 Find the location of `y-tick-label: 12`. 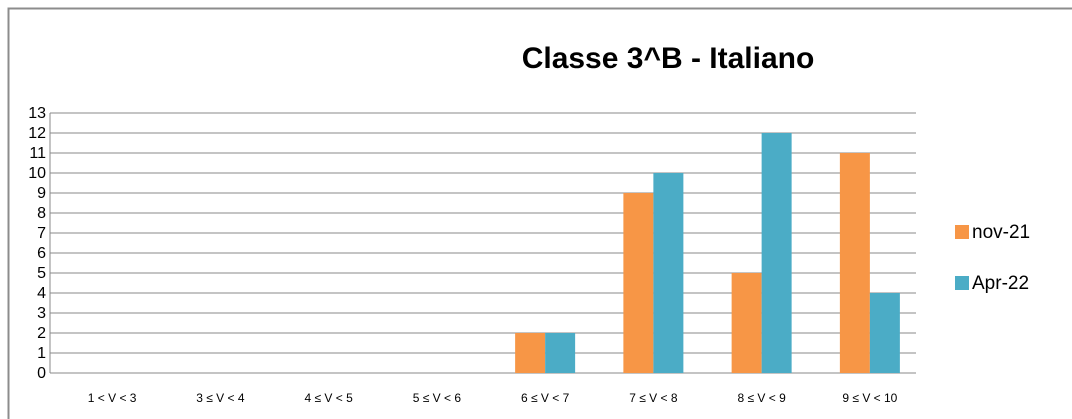

y-tick-label: 12 is located at coordinates (37, 133).